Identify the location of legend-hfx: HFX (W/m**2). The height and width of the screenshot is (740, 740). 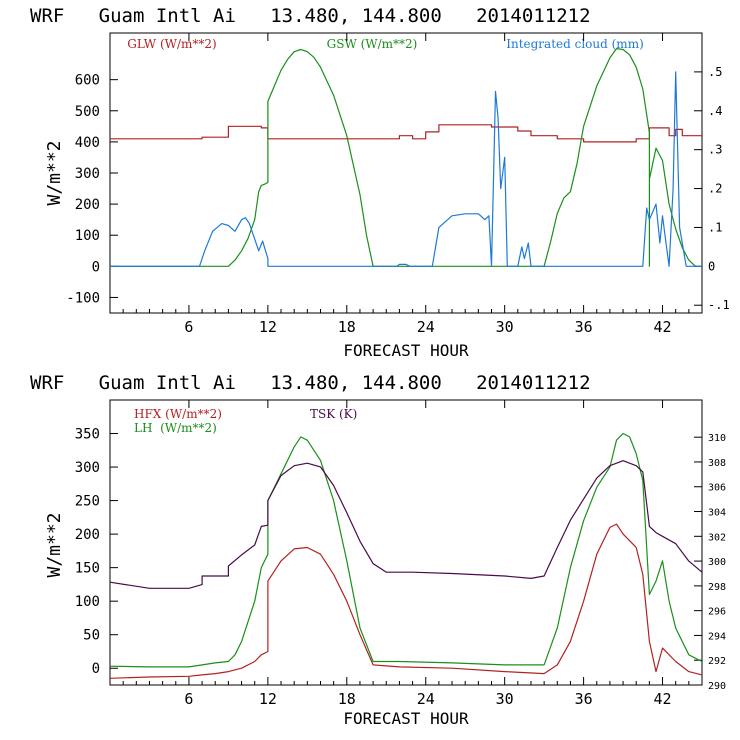
(178, 414).